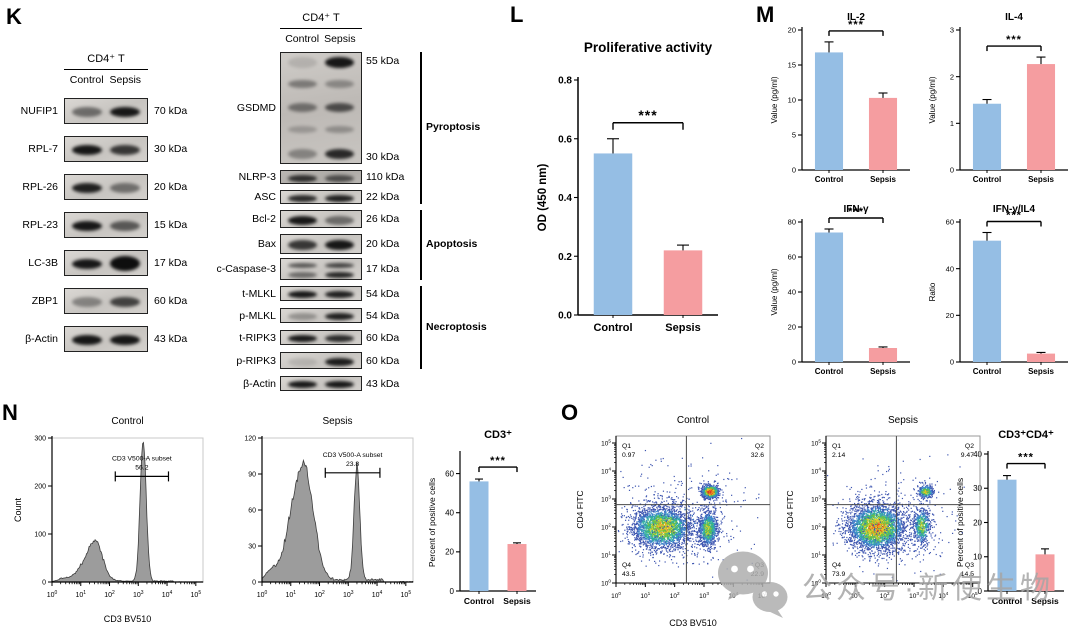  What do you see at coordinates (321, 108) in the screenshot?
I see `blot-box-gsdmd` at bounding box center [321, 108].